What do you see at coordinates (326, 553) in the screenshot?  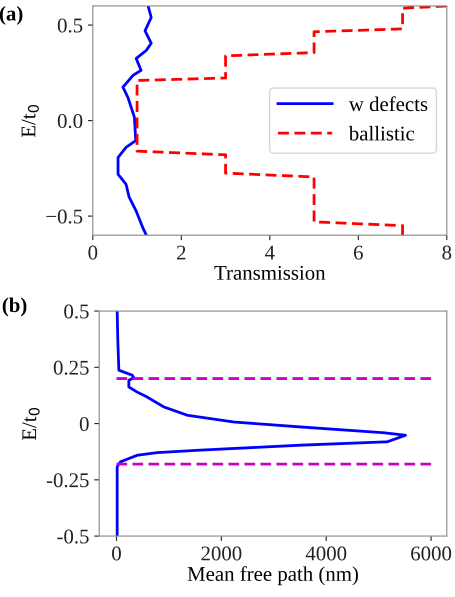 I see `x-tick-label: 4000` at bounding box center [326, 553].